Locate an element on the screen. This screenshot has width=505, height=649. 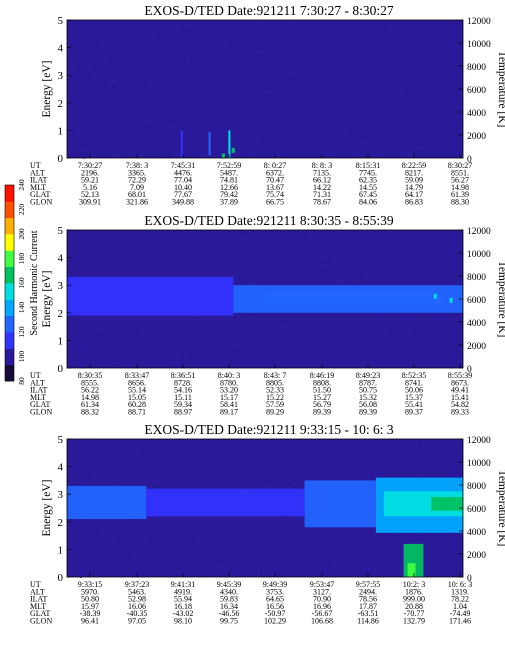
param-value: -38.39 is located at coordinates (90, 613).